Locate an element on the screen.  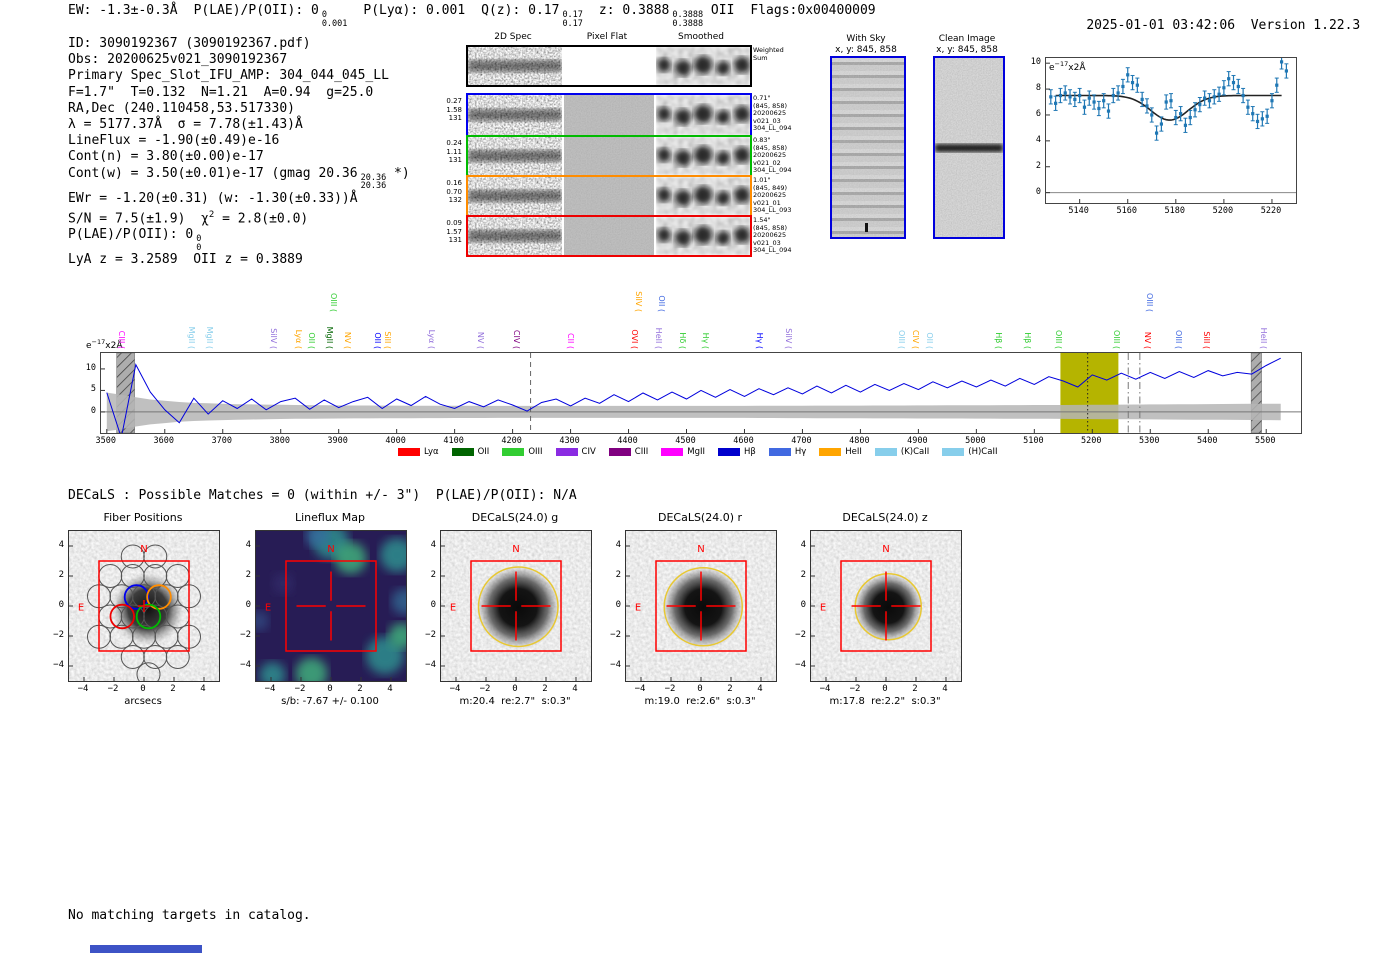
emission-line-label: Hγ ( is located at coordinates (759, 340).